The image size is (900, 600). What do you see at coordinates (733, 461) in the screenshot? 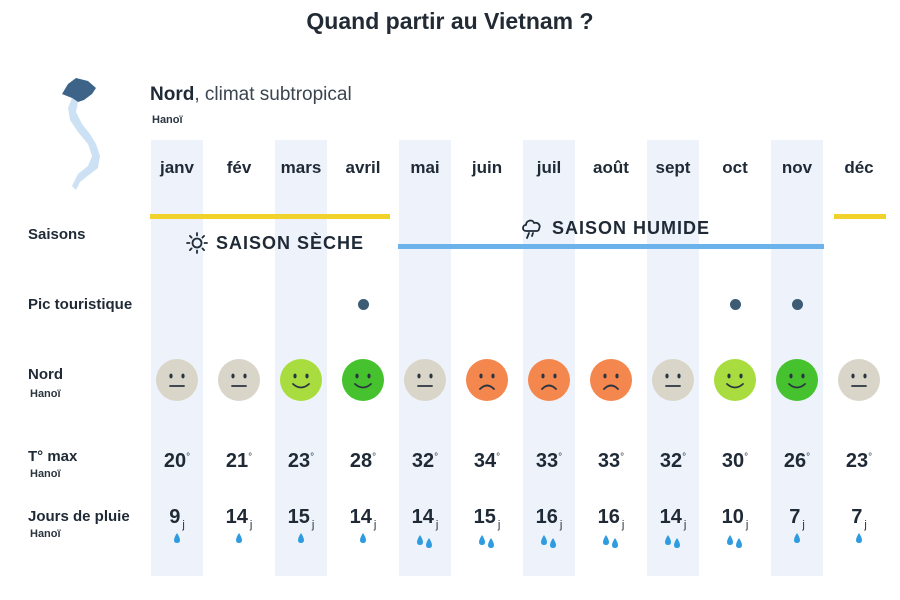
I see `temp-number: 30` at bounding box center [733, 461].